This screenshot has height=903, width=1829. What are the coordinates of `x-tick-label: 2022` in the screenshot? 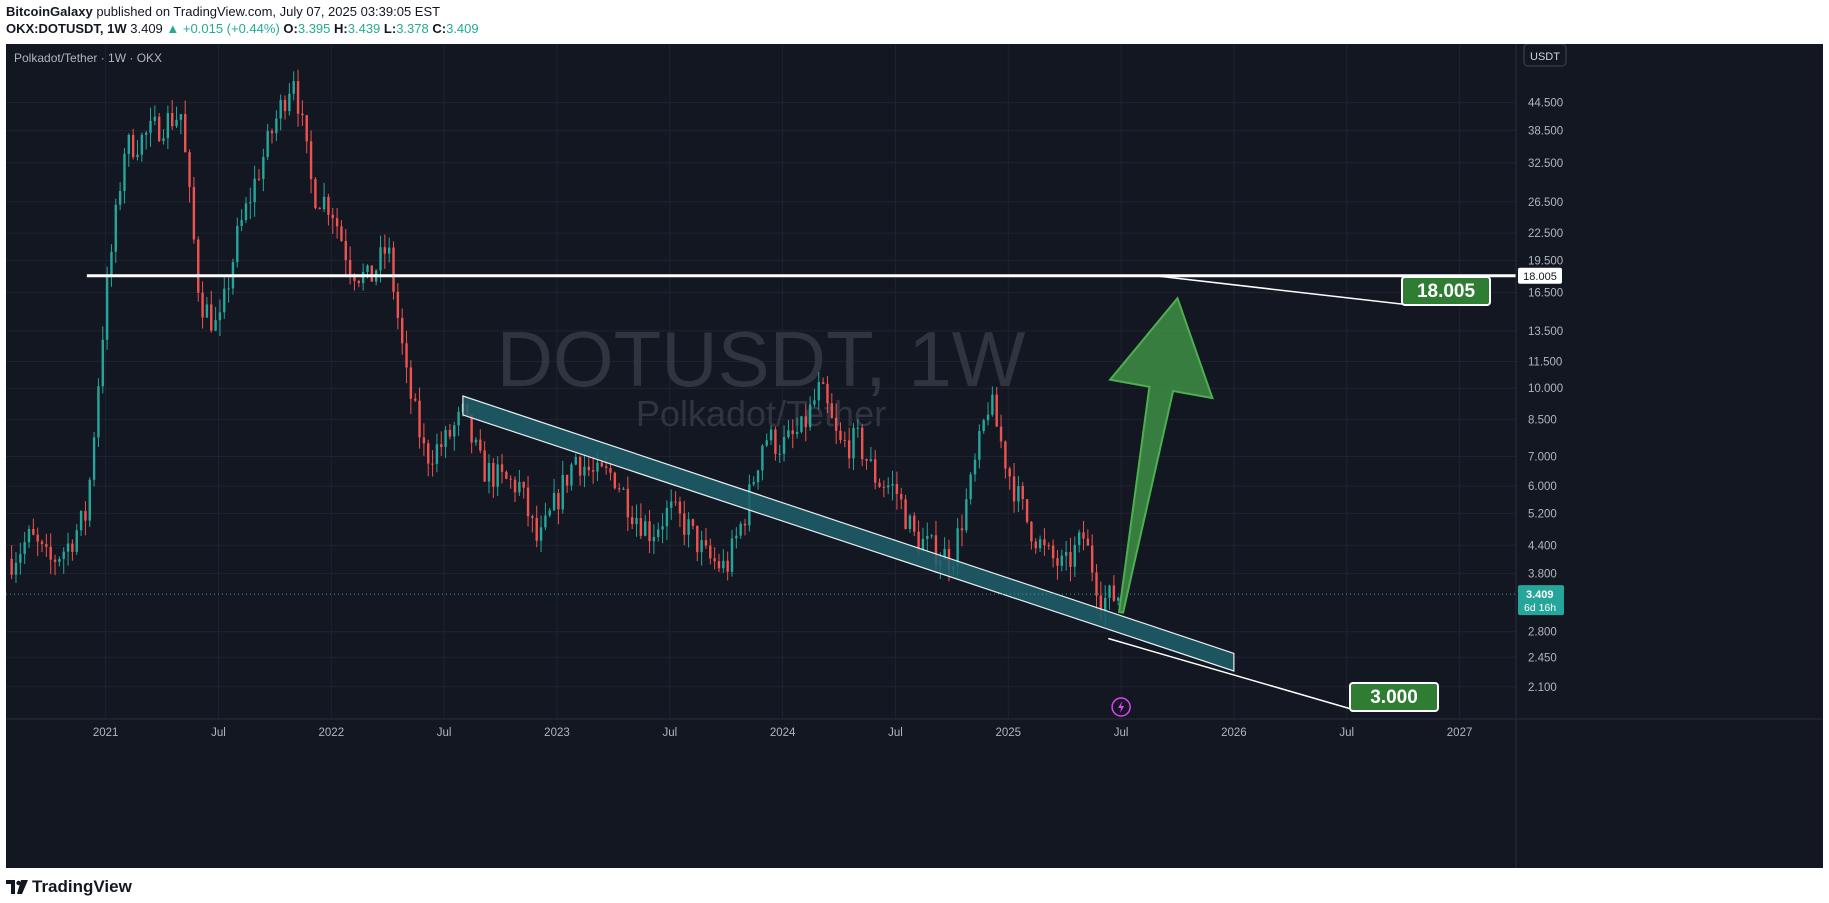 It's located at (332, 733).